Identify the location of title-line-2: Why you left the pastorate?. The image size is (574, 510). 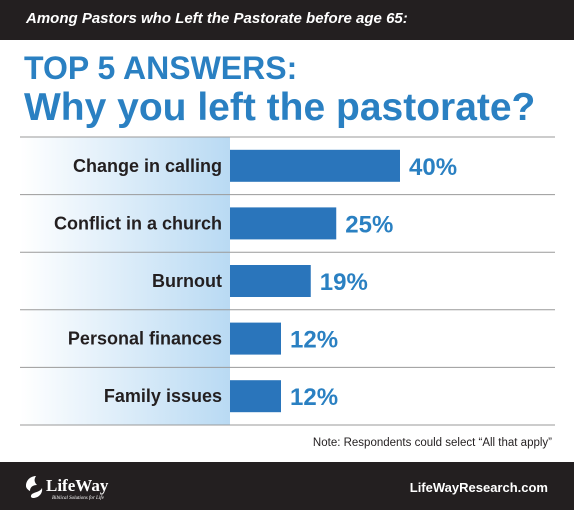
(280, 107).